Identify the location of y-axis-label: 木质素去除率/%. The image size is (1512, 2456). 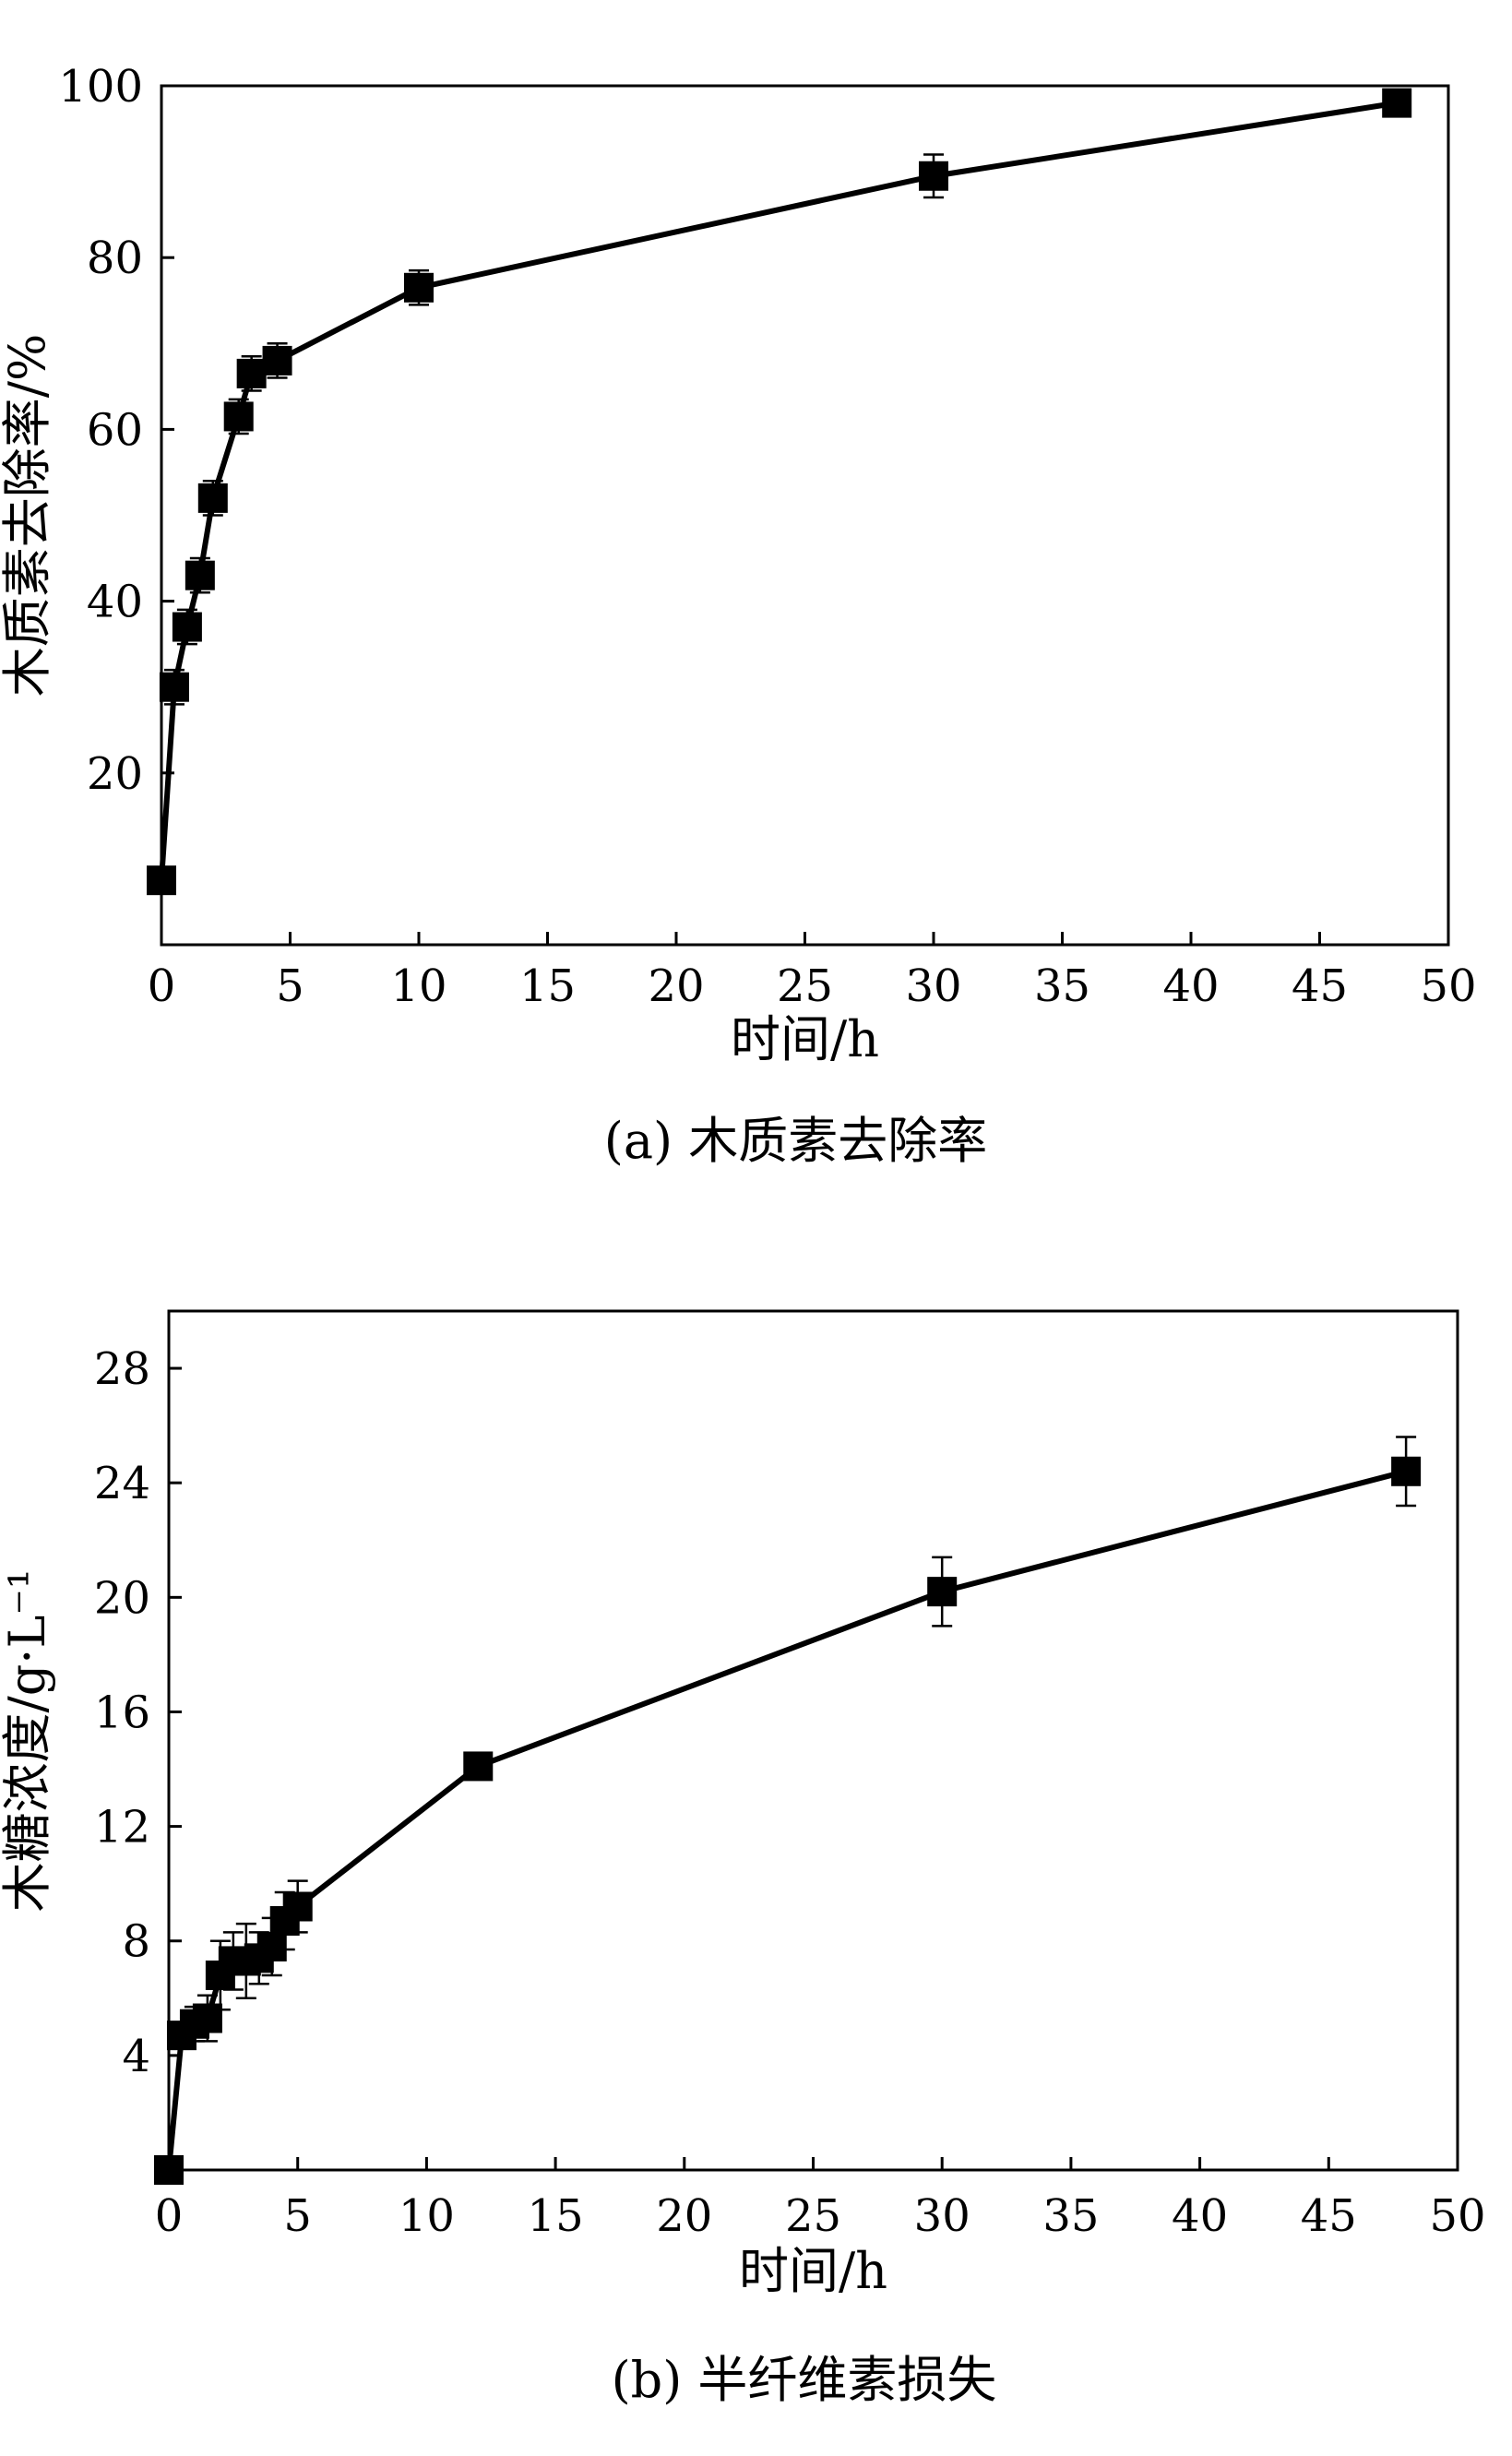
(28, 515).